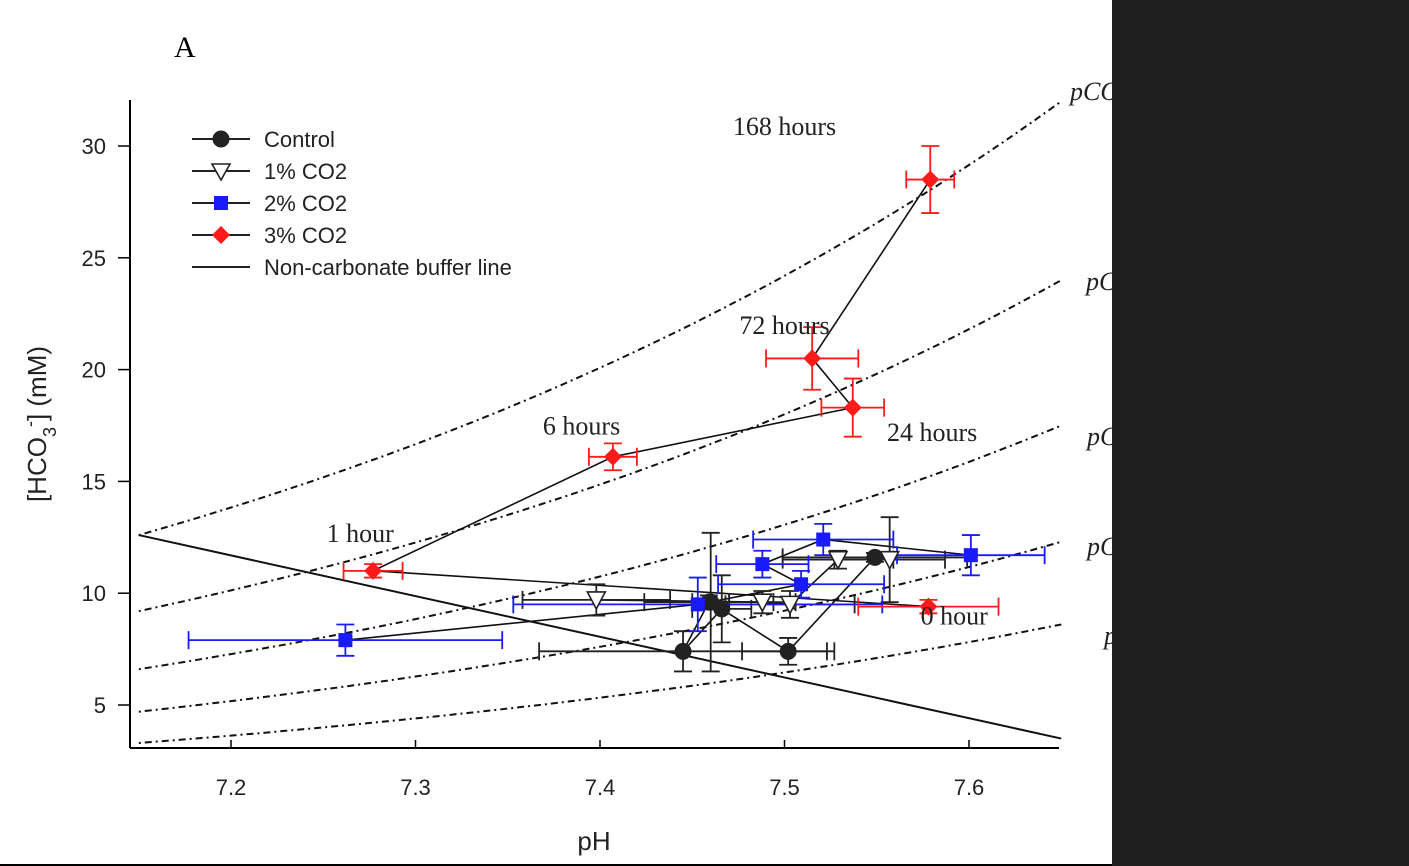  I want to click on time-label: 1 hour, so click(361, 533).